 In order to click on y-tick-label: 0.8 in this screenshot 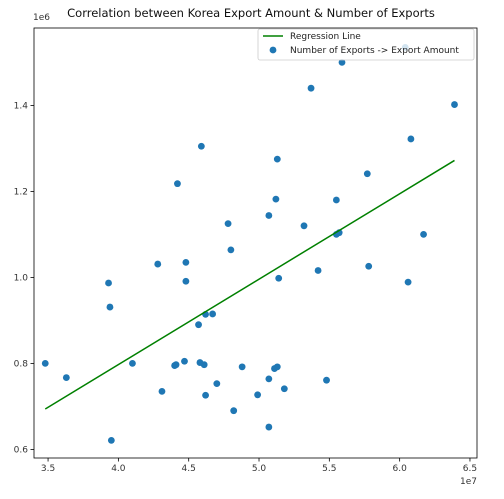, I will do `click(21, 364)`.